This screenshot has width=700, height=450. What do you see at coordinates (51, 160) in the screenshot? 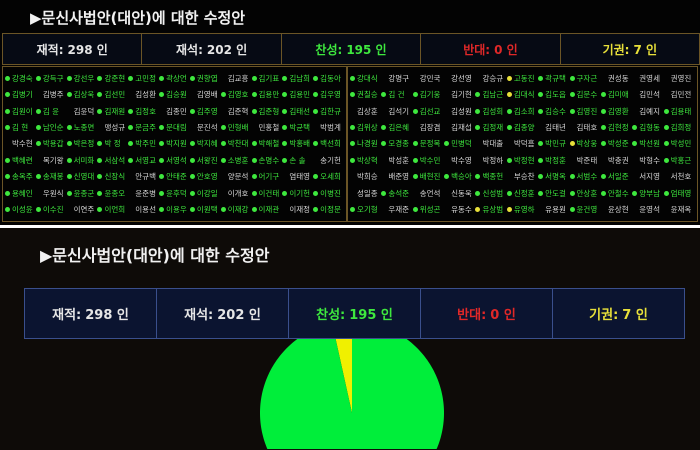
I see `member-not-voted: 복기왕` at bounding box center [51, 160].